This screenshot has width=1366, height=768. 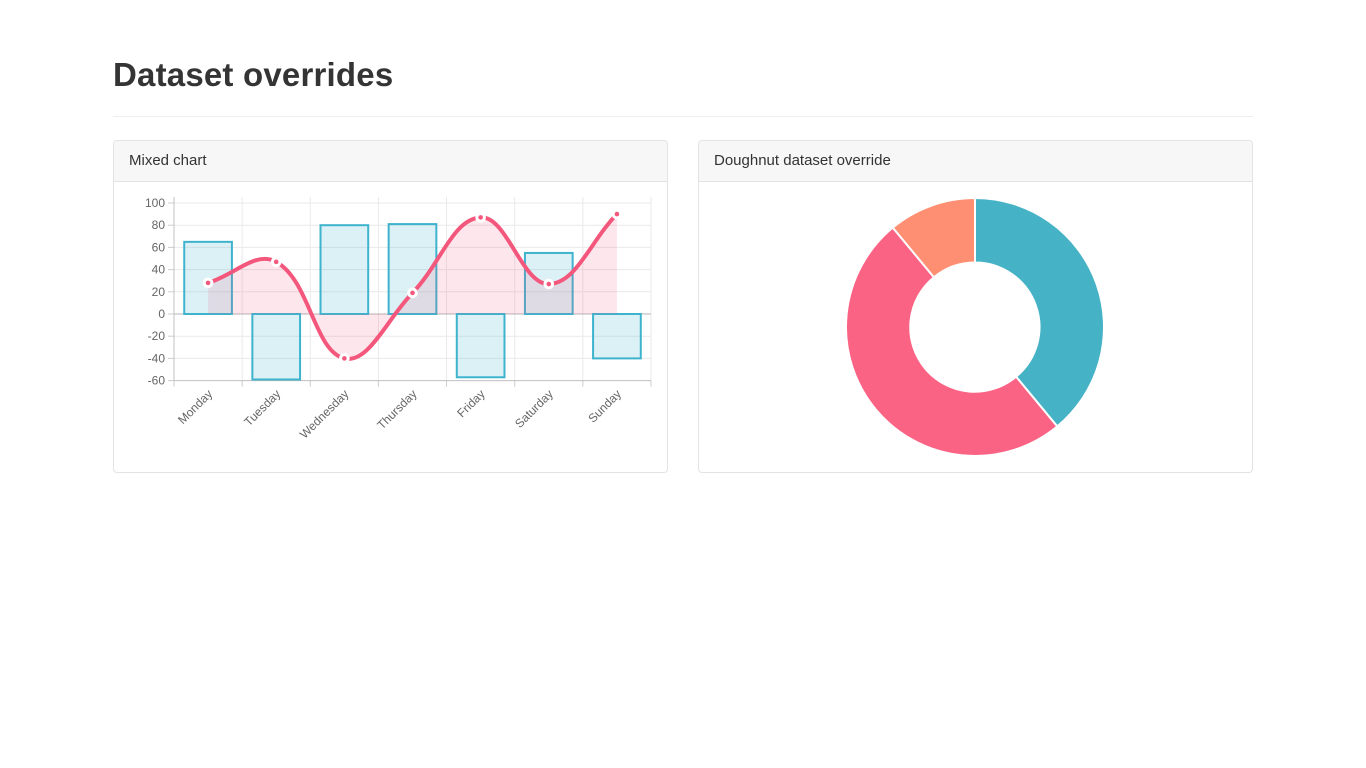 I want to click on svg-text: 20, so click(x=159, y=292).